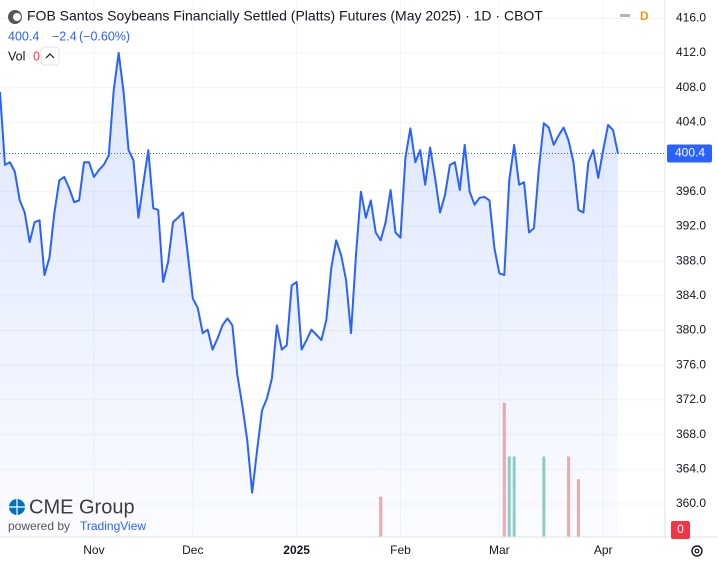 This screenshot has width=718, height=565. What do you see at coordinates (23, 36) in the screenshot?
I see `last-price: 400.4` at bounding box center [23, 36].